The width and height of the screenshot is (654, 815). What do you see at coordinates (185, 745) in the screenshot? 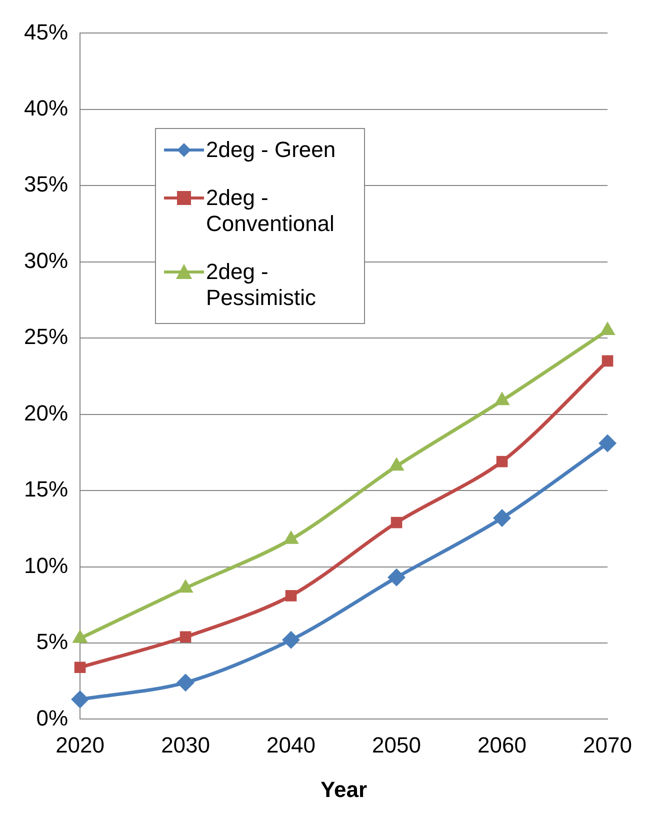
I see `x-tick-label: 2030` at bounding box center [185, 745].